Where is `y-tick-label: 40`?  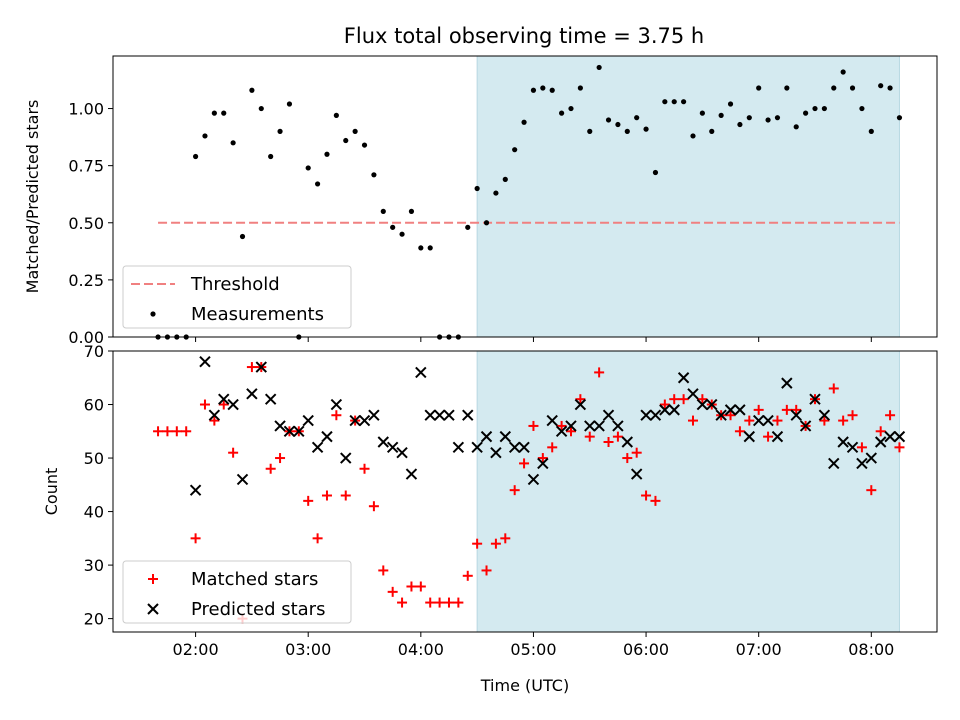
y-tick-label: 40 is located at coordinates (94, 512).